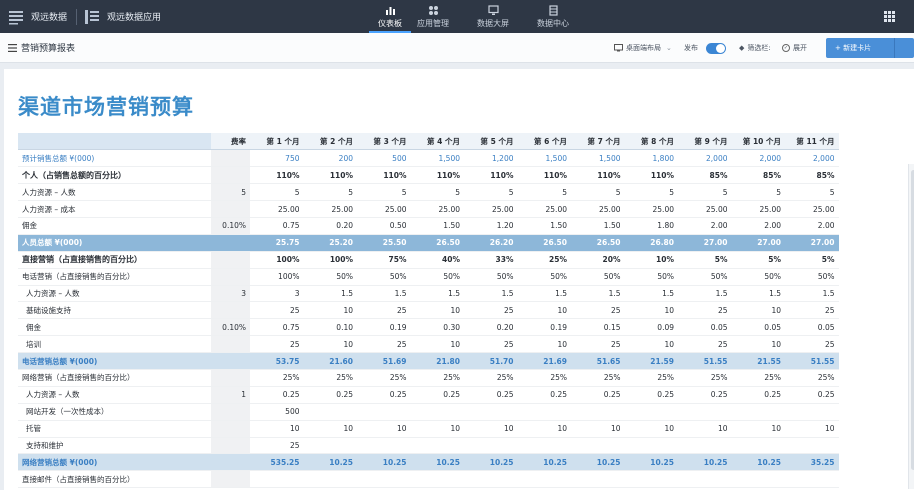 The image size is (914, 490). What do you see at coordinates (12, 47) in the screenshot?
I see `menu-icon` at bounding box center [12, 47].